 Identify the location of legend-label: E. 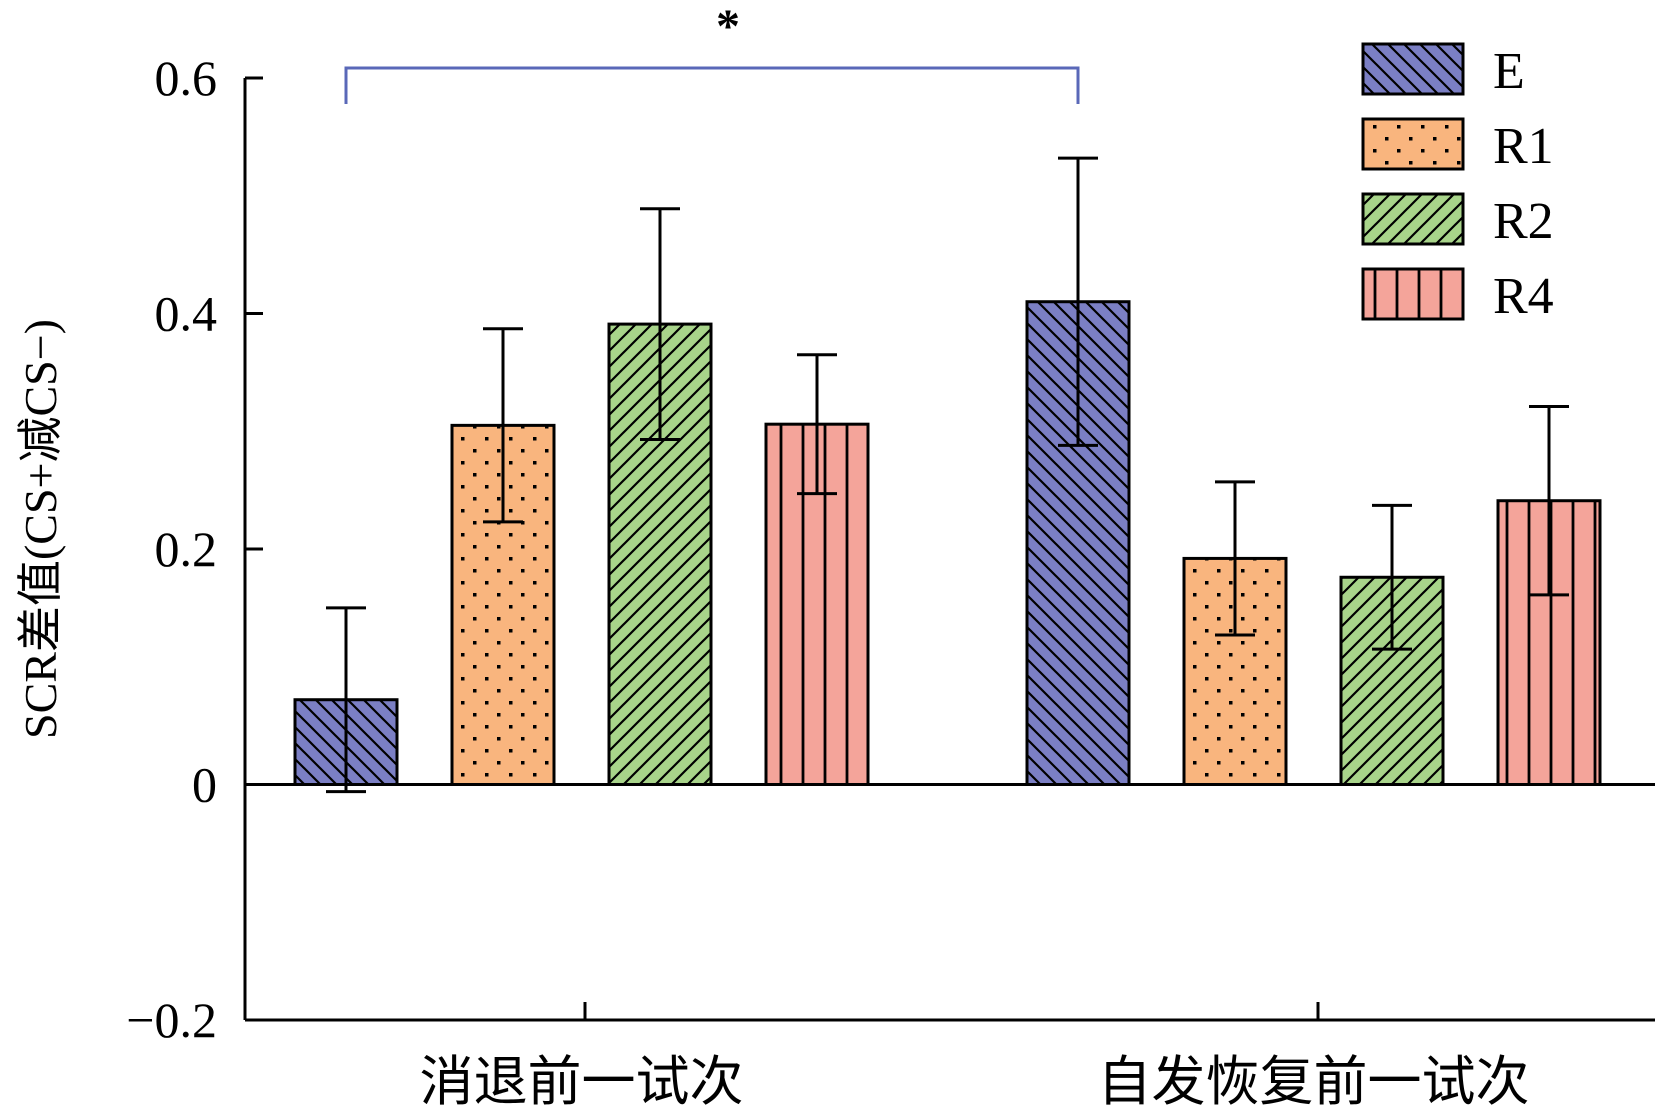
(1509, 71).